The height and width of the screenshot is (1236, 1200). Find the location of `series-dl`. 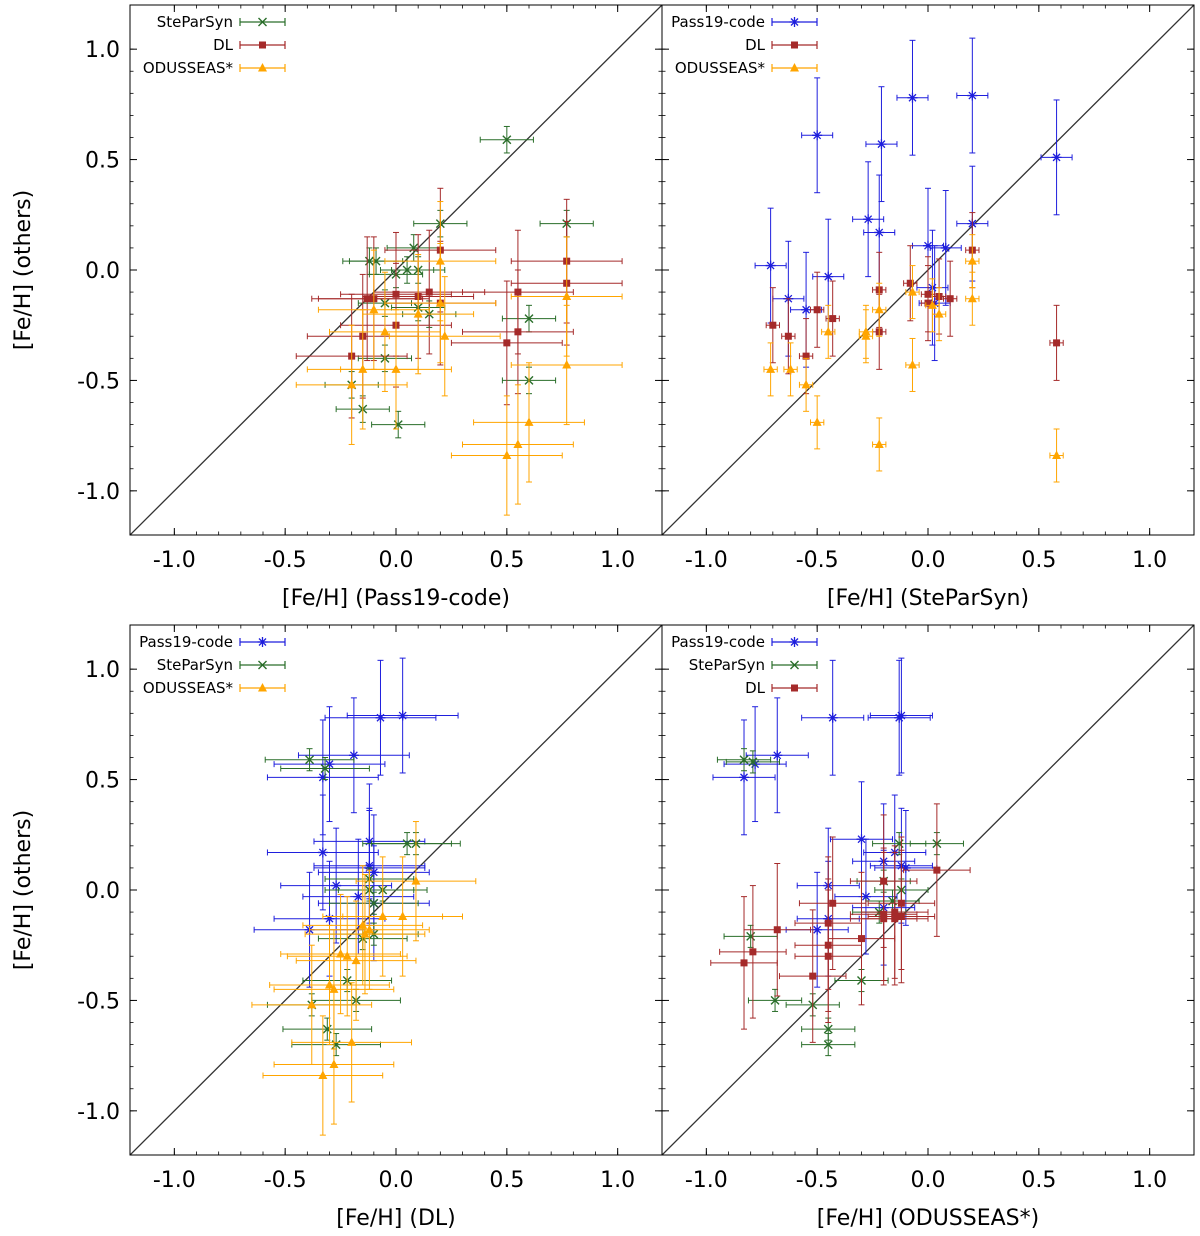

series-dl is located at coordinates (840, 923).